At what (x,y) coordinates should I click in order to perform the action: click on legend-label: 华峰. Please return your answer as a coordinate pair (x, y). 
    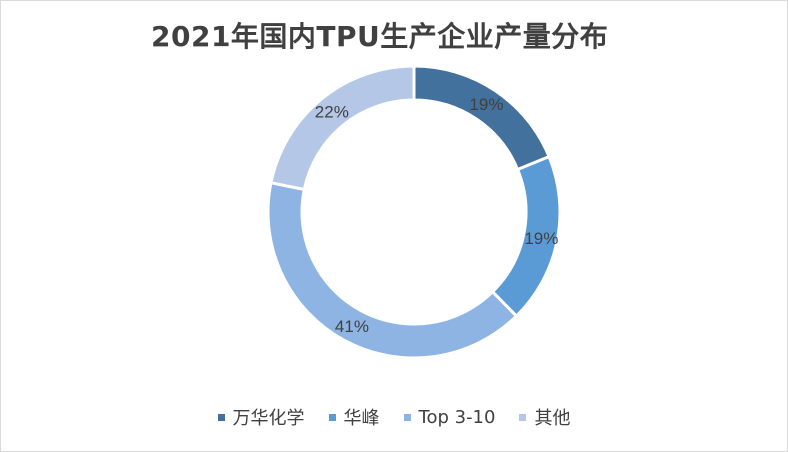
    Looking at the image, I should click on (361, 418).